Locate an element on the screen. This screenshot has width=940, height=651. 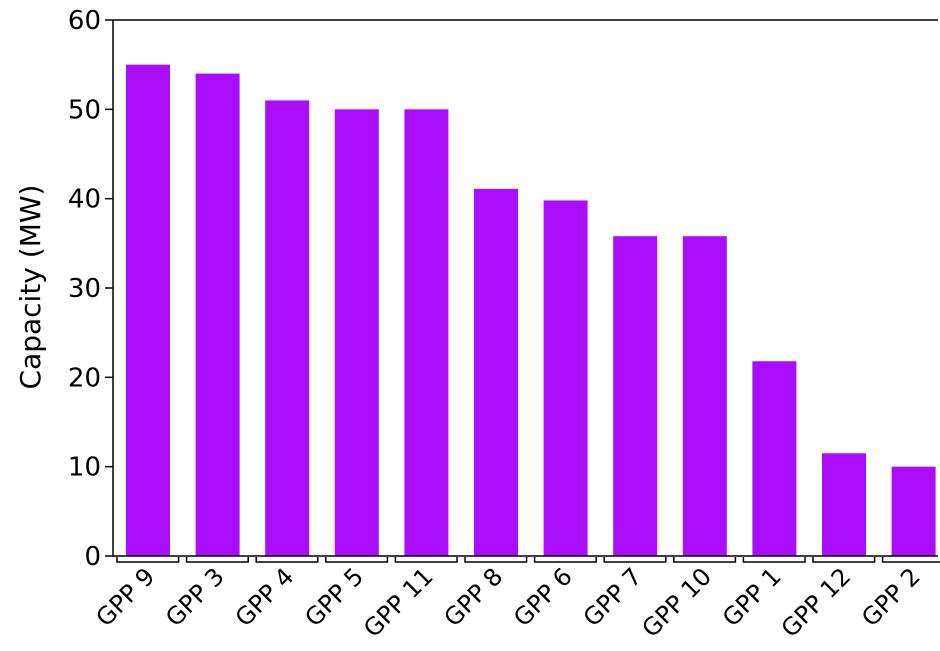
y-tick-label: 30 is located at coordinates (84, 289).